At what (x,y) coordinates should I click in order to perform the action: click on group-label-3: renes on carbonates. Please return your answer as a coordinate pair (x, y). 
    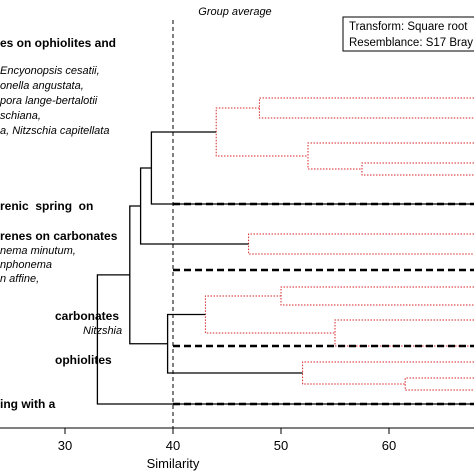
    Looking at the image, I should click on (59, 236).